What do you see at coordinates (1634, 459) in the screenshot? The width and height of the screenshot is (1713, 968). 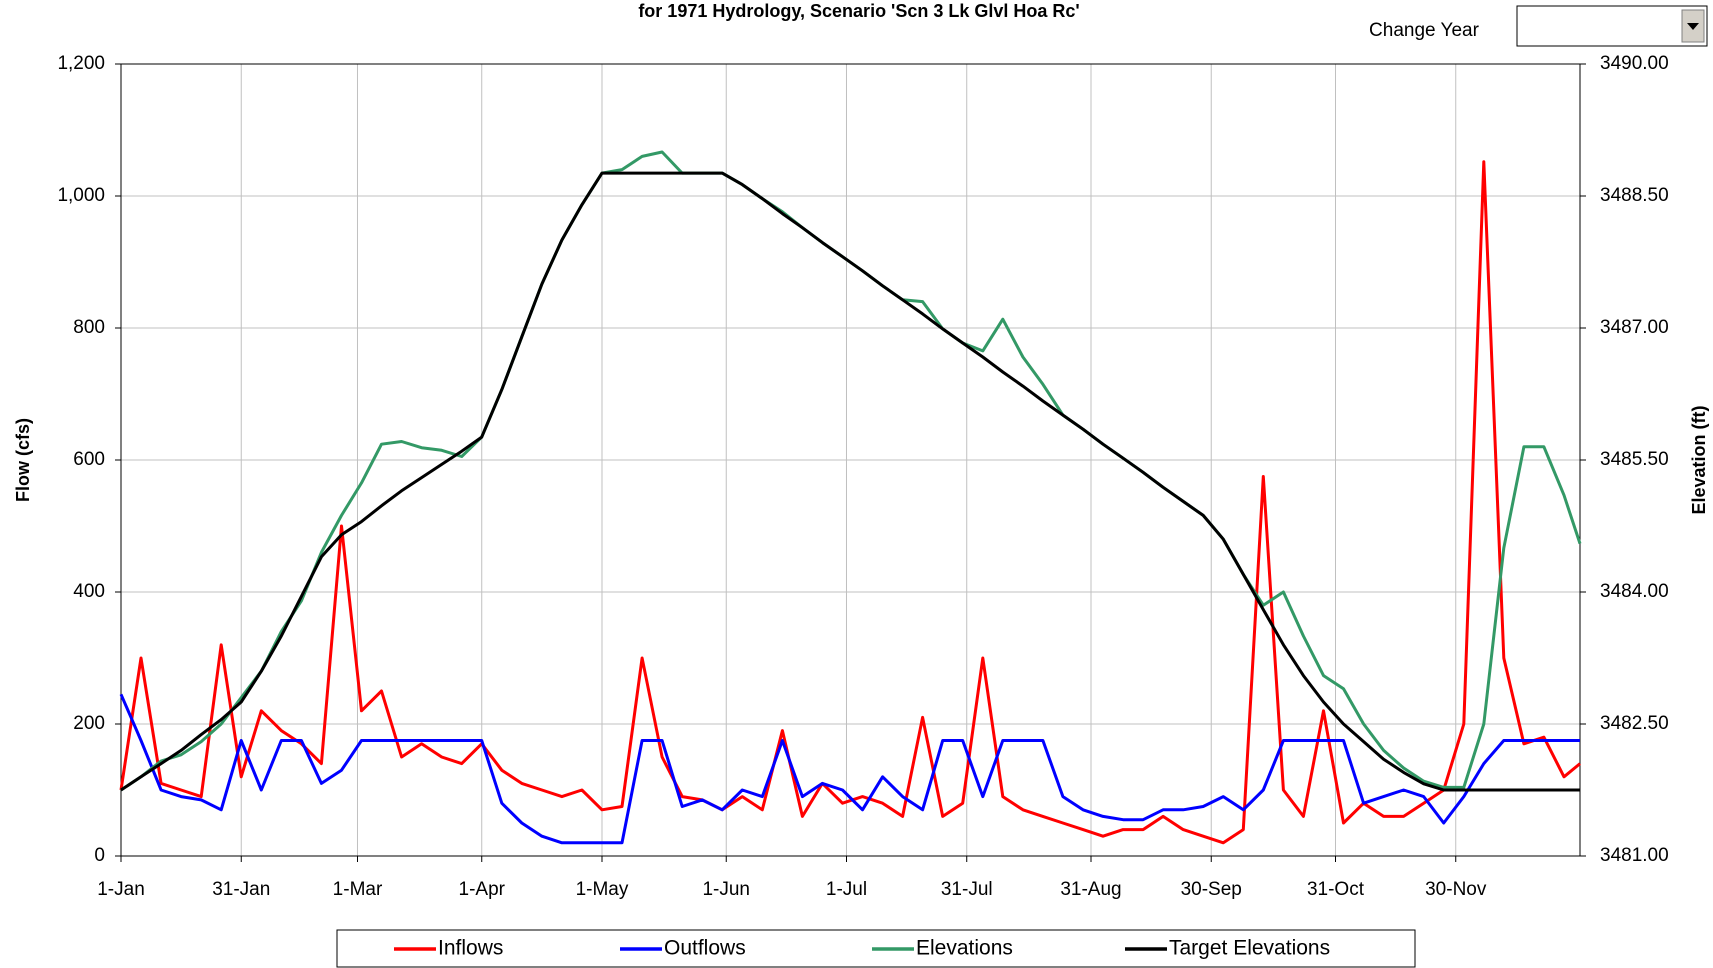 I see `y2-tick-label: 3485.50` at bounding box center [1634, 459].